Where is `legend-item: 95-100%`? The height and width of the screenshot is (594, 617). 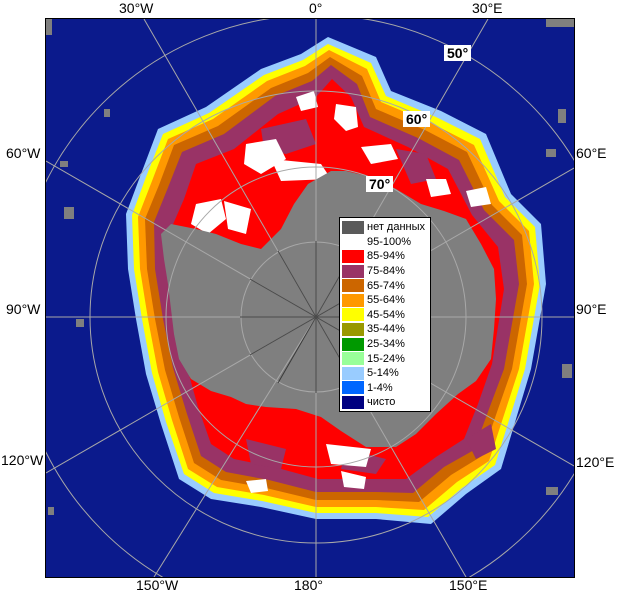 legend-item: 95-100% is located at coordinates (385, 242).